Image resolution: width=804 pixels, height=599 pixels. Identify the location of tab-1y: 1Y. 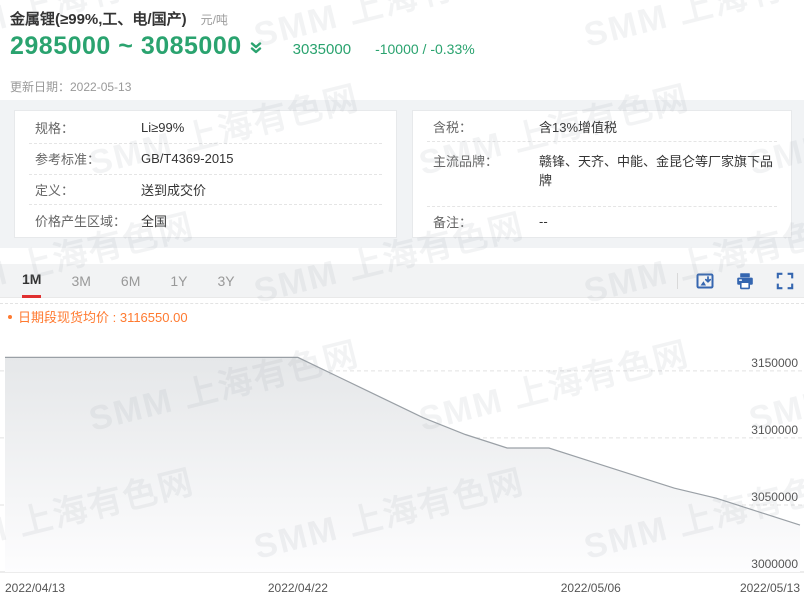
(179, 280).